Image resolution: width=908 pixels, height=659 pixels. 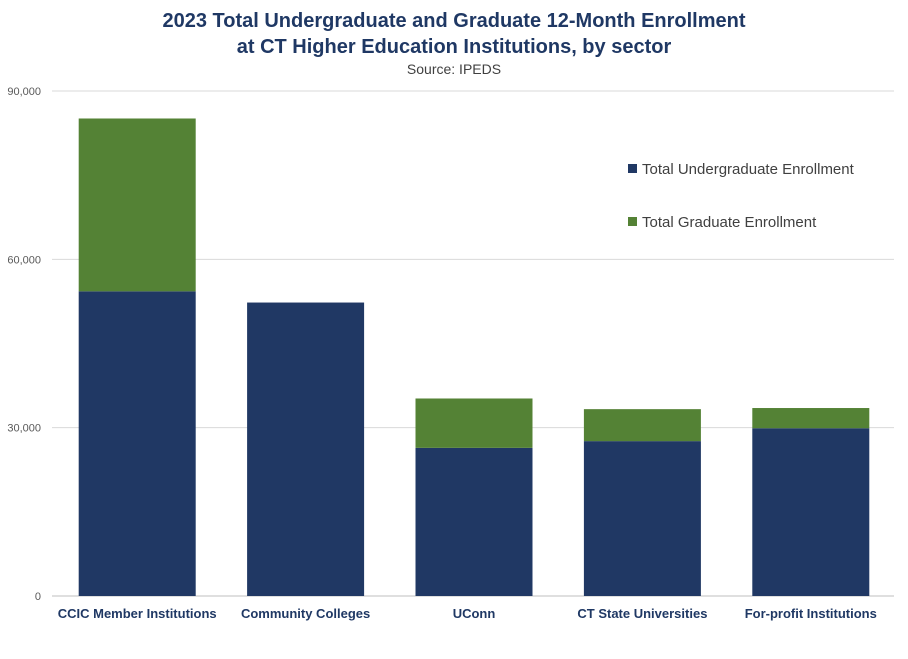 I want to click on x-category-label: Community Colleges, so click(x=305, y=613).